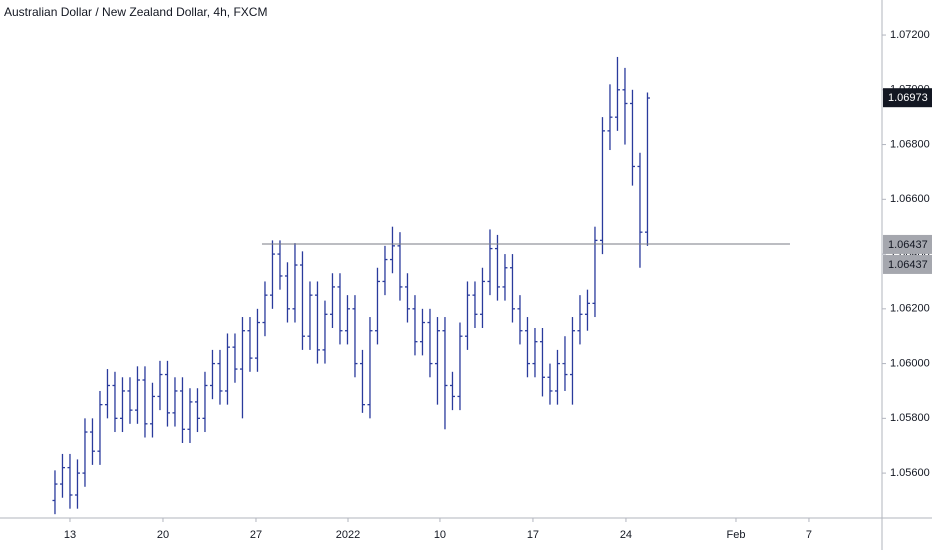 Image resolution: width=932 pixels, height=550 pixels. Describe the element at coordinates (910, 418) in the screenshot. I see `y-tick-label: 1.05800` at that location.